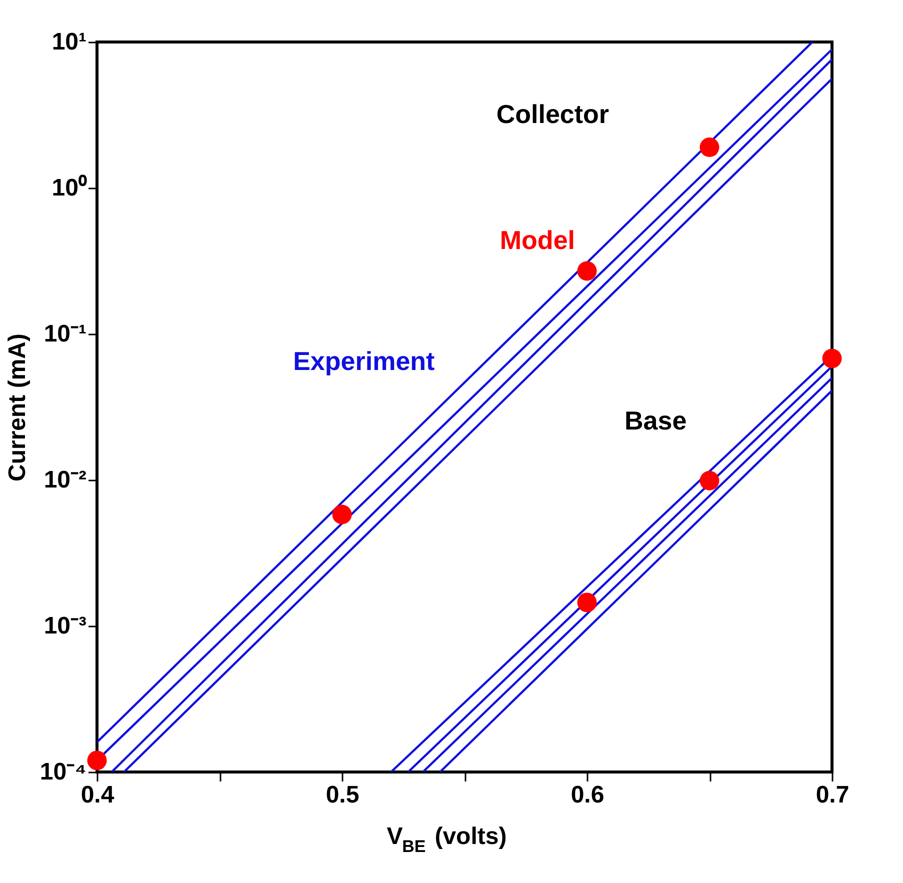 This screenshot has height=883, width=903. What do you see at coordinates (69, 42) in the screenshot?
I see `y-tick-label: 10¹` at bounding box center [69, 42].